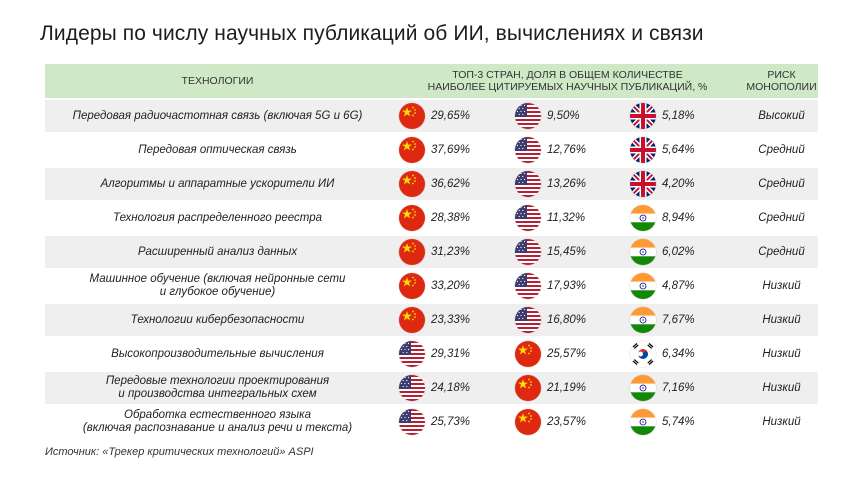 The height and width of the screenshot is (484, 860). I want to click on header-risk: Риск монополии, so click(781, 81).